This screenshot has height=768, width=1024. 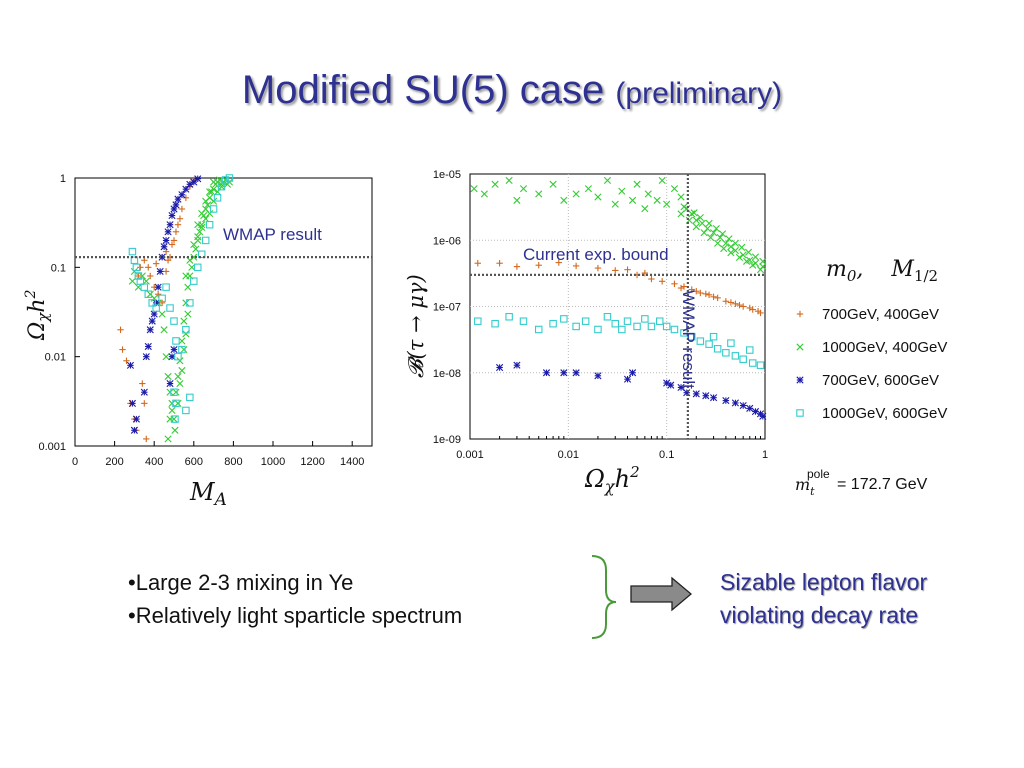 I want to click on right-ytick-label: 1e-08, so click(x=447, y=374).